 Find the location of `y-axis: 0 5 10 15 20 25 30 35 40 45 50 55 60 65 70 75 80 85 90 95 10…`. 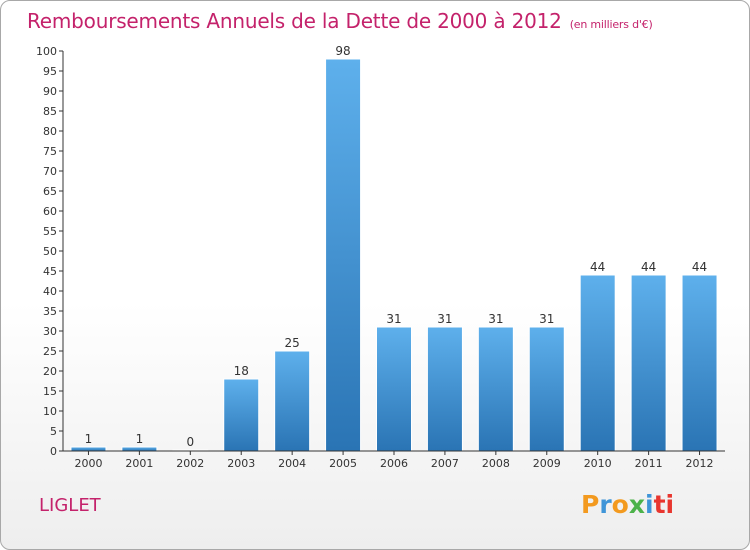

y-axis: 0 5 10 15 20 25 30 35 40 45 50 55 60 65 70 75 80 85 90 95 10… is located at coordinates (50, 251).